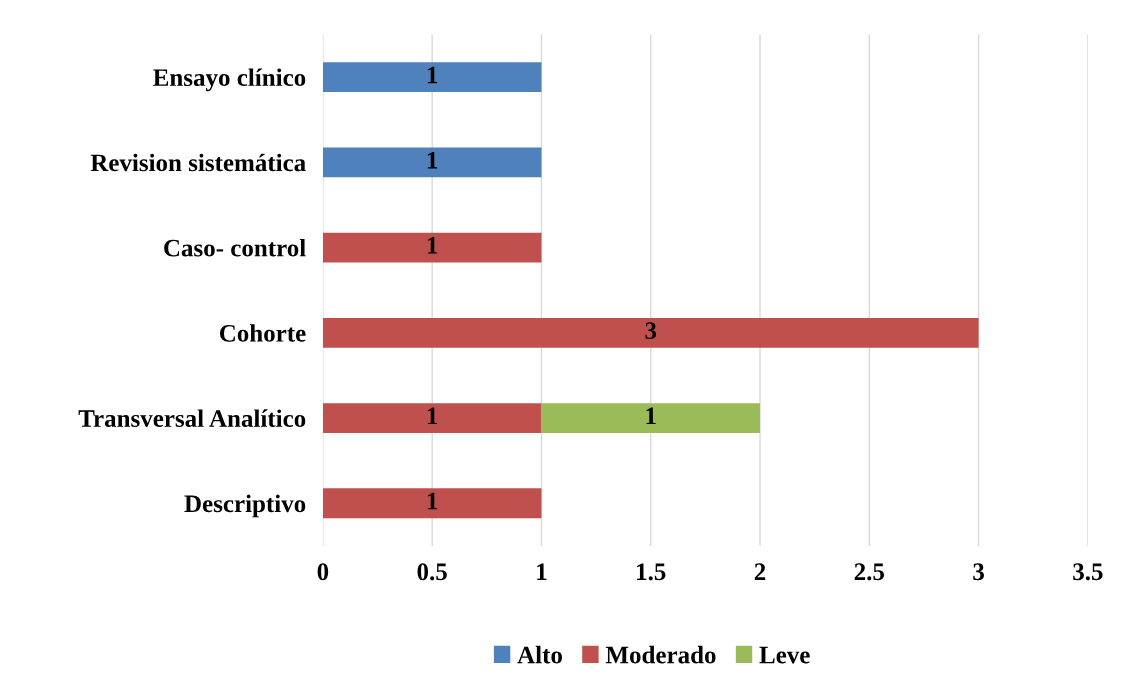  Describe the element at coordinates (192, 418) in the screenshot. I see `y-tick-label: Transversal Analítico` at that location.